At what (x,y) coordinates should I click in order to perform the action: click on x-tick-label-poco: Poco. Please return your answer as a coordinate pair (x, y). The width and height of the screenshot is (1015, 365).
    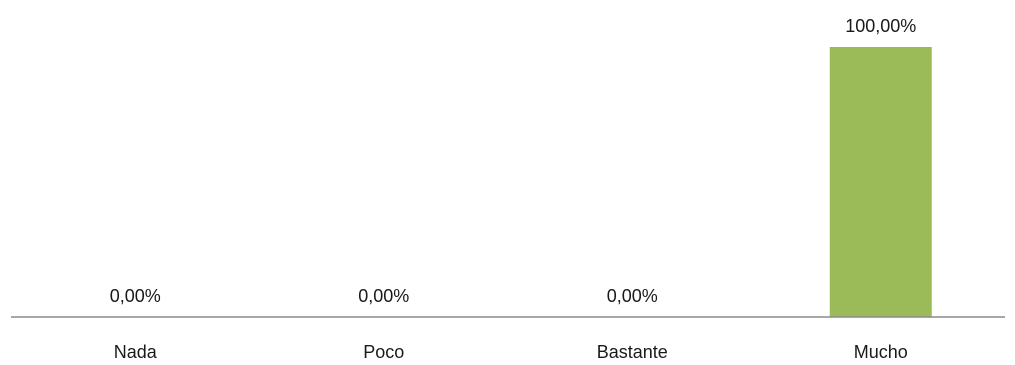
    Looking at the image, I should click on (383, 352).